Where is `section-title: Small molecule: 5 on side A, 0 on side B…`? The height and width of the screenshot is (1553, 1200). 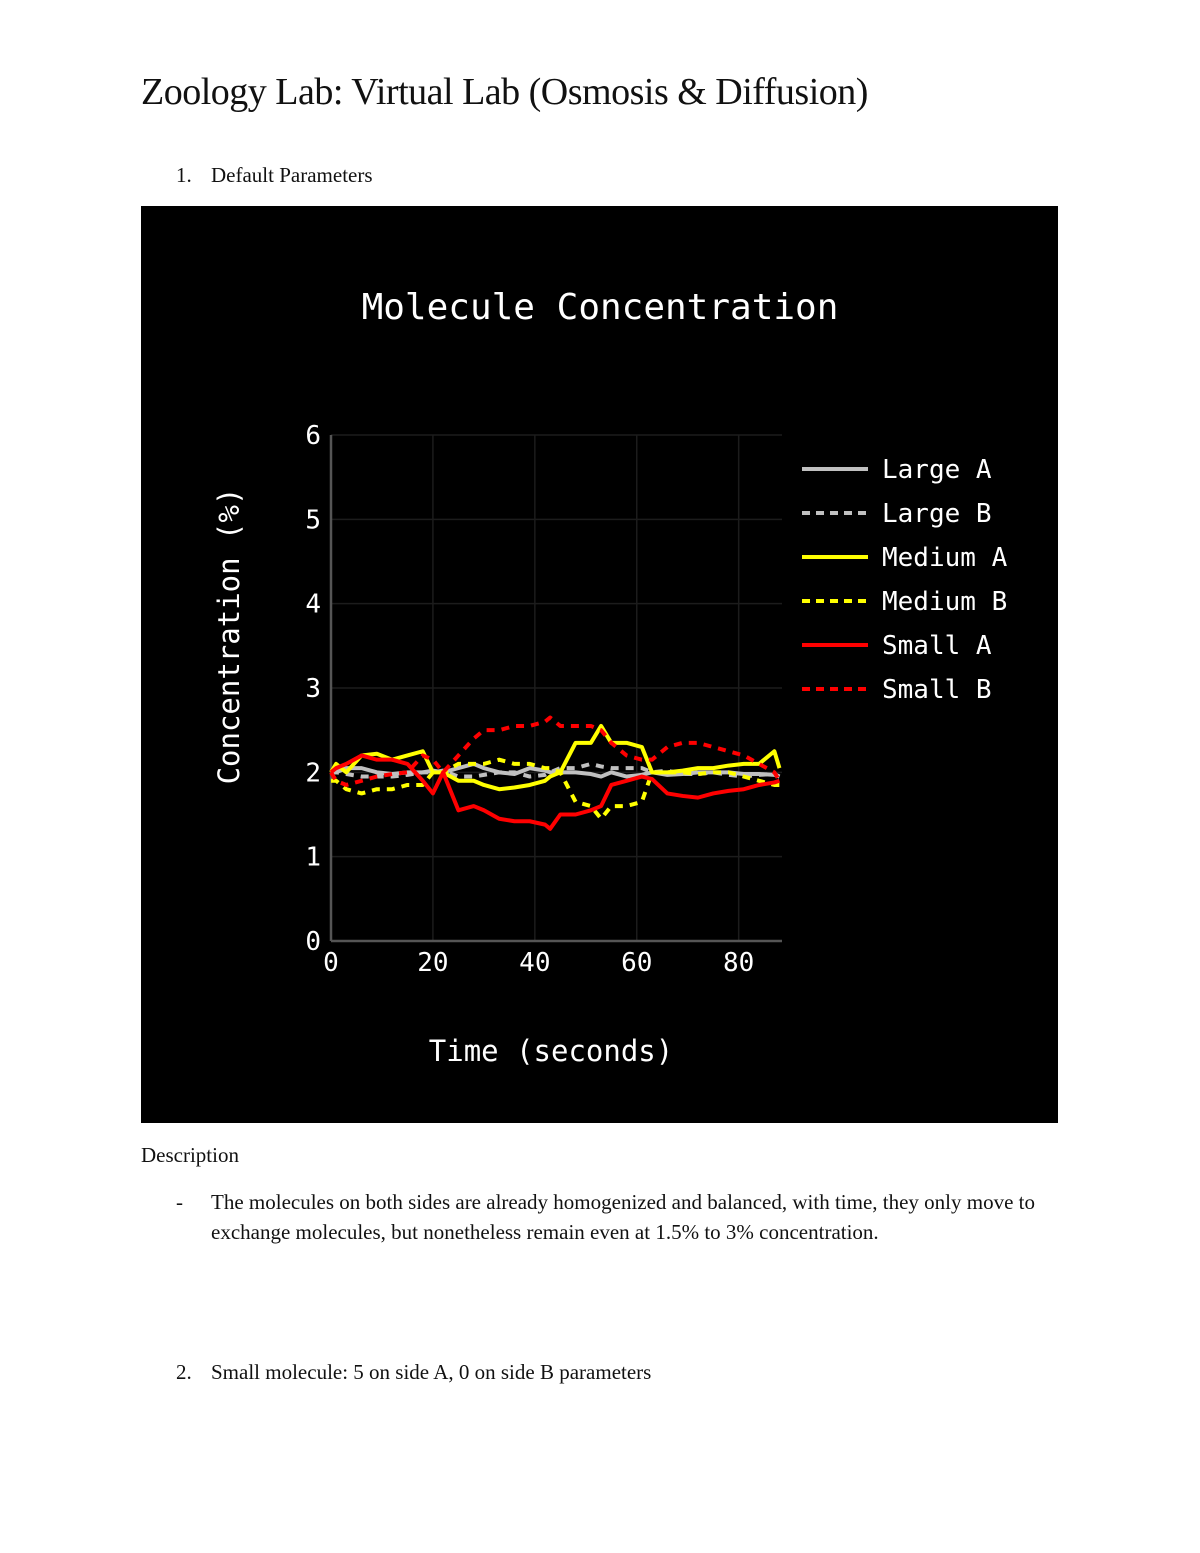
section-title: Small molecule: 5 on side A, 0 on side B… is located at coordinates (431, 1372).